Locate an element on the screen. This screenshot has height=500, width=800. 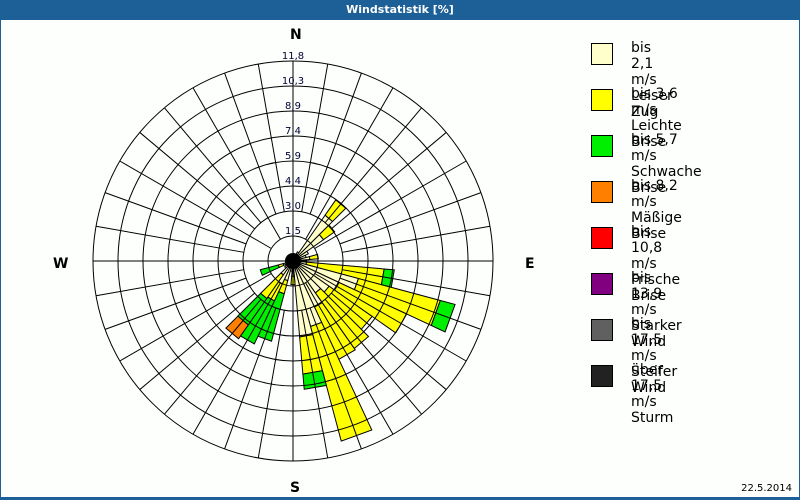
svg-text: 7,4 is located at coordinates (293, 131).